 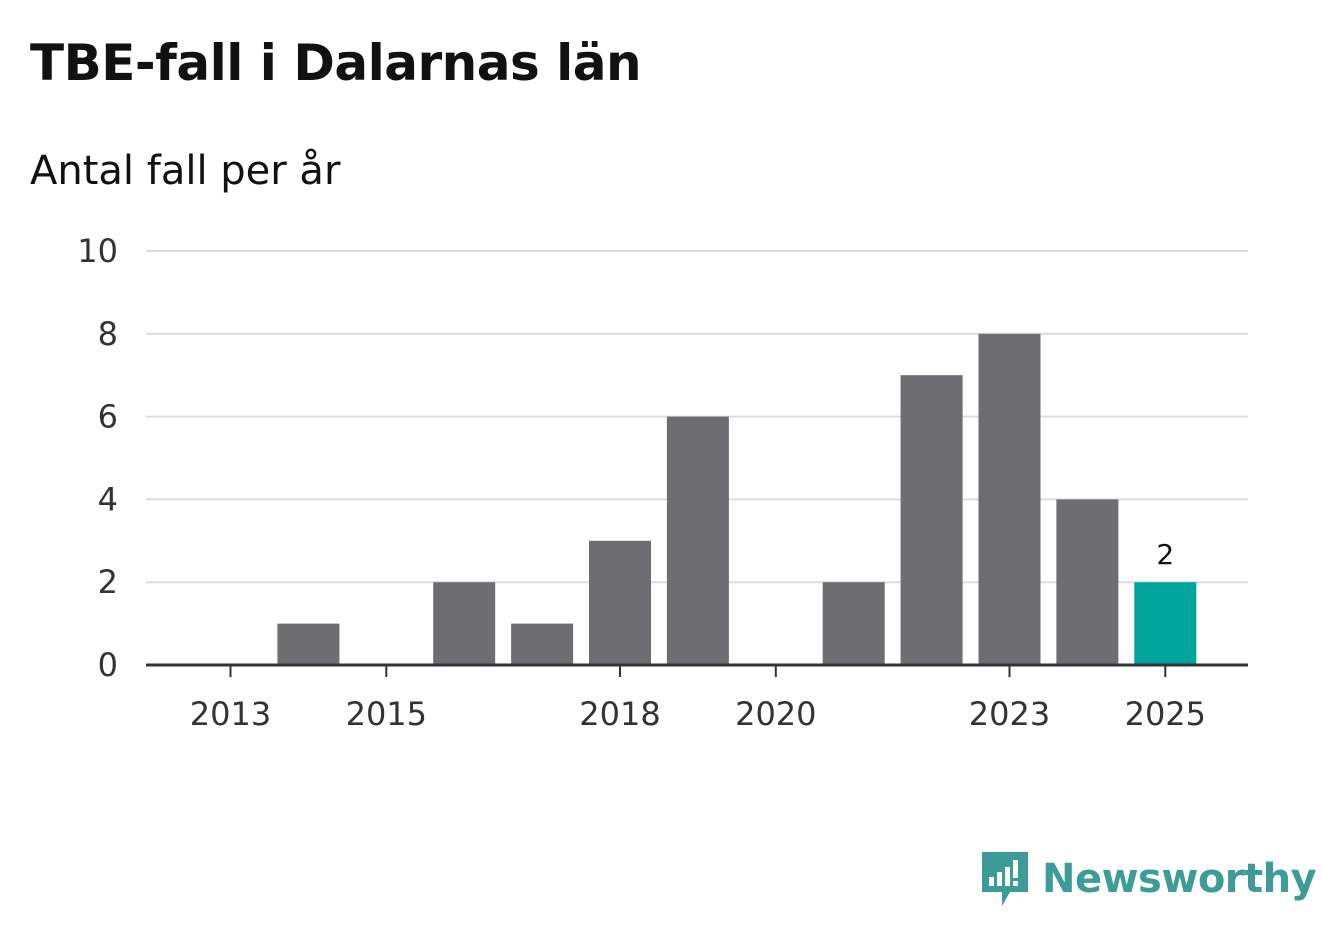 What do you see at coordinates (108, 334) in the screenshot?
I see `y-tick-label: 8` at bounding box center [108, 334].